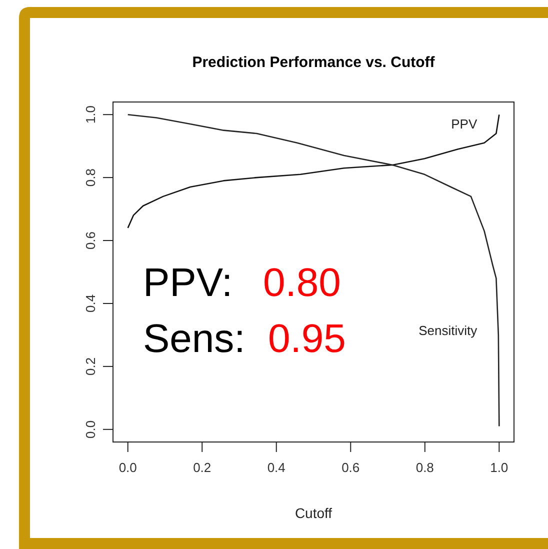 The image size is (548, 549). What do you see at coordinates (464, 124) in the screenshot?
I see `series-label: PPV` at bounding box center [464, 124].